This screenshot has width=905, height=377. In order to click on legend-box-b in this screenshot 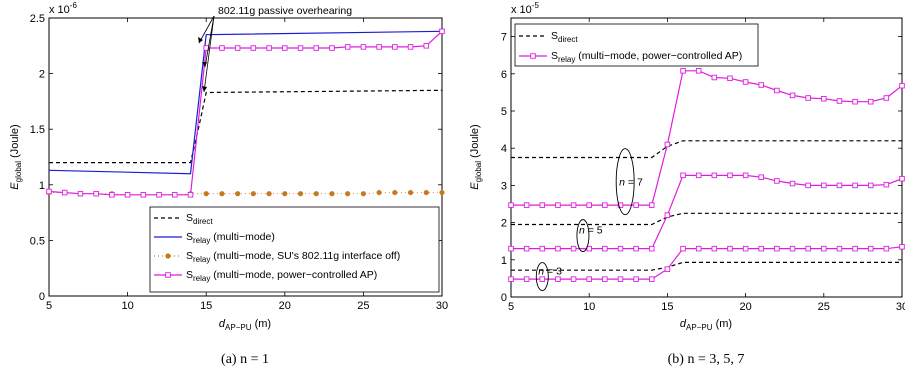, I will do `click(636, 45)`.